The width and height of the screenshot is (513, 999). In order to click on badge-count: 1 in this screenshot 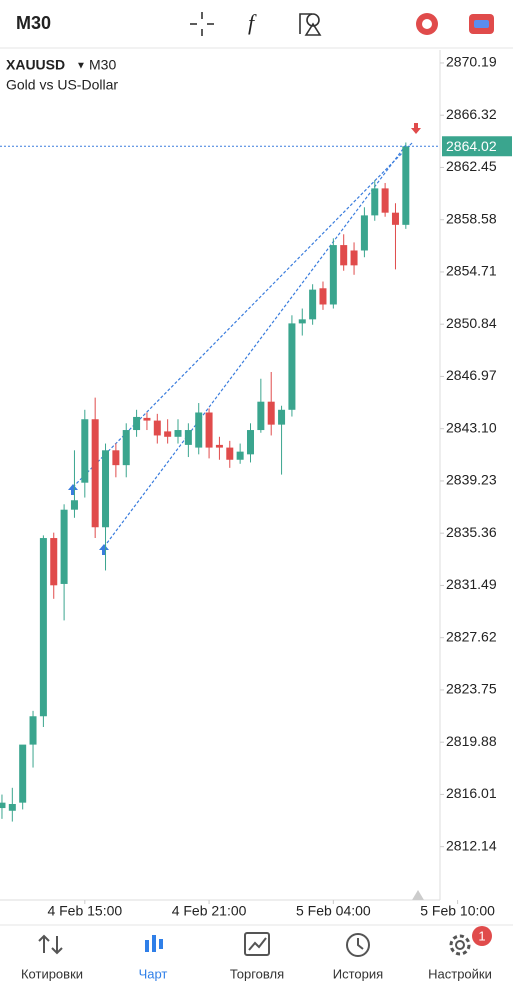, I will do `click(481, 935)`.